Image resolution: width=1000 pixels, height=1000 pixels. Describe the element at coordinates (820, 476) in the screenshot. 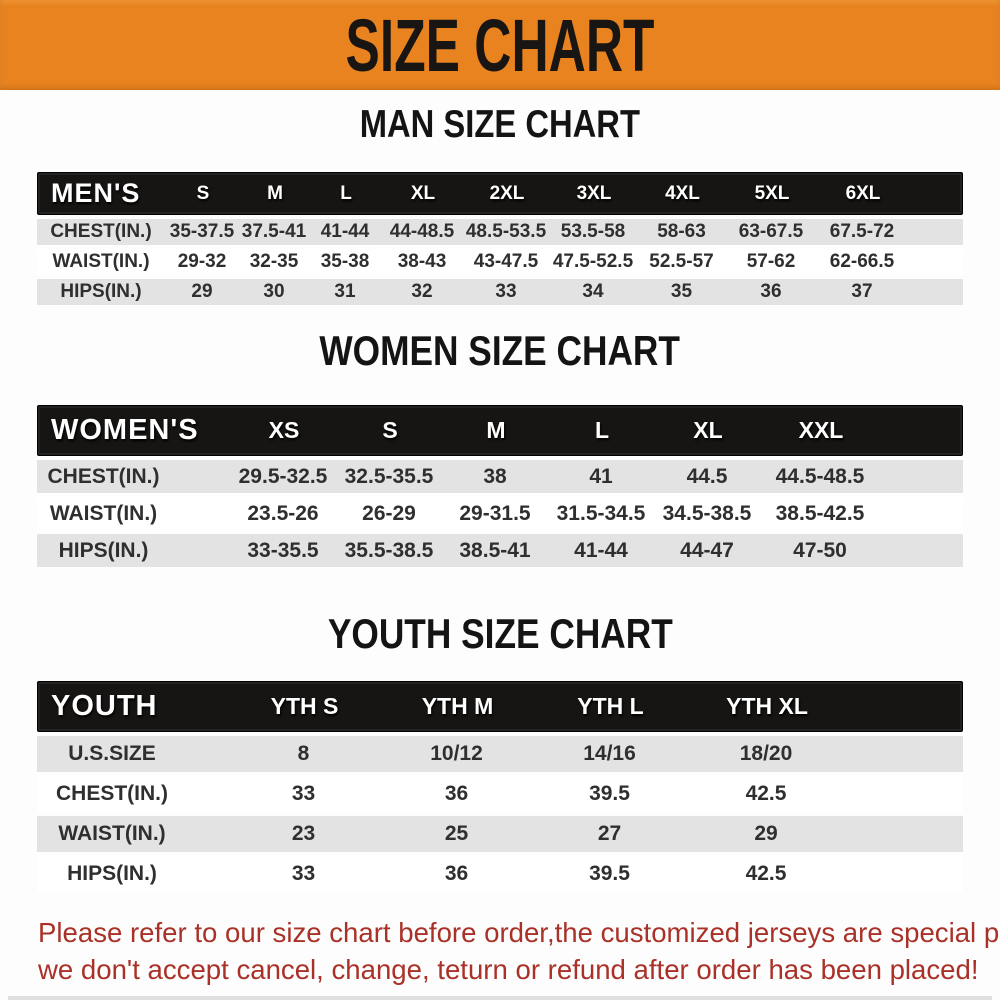

I see `cell-value: 44.5-48.5` at that location.